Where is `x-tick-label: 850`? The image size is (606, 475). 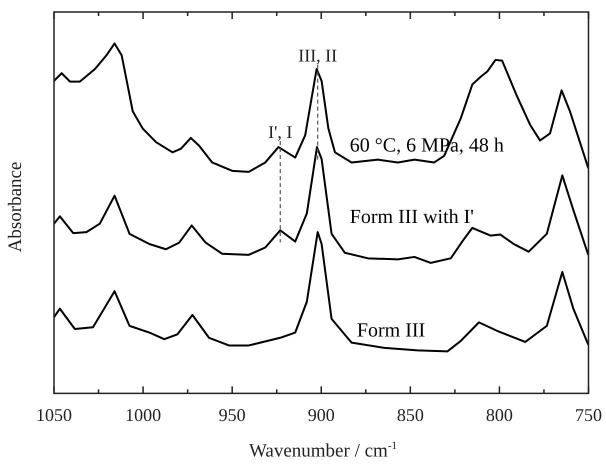 x-tick-label: 850 is located at coordinates (410, 414).